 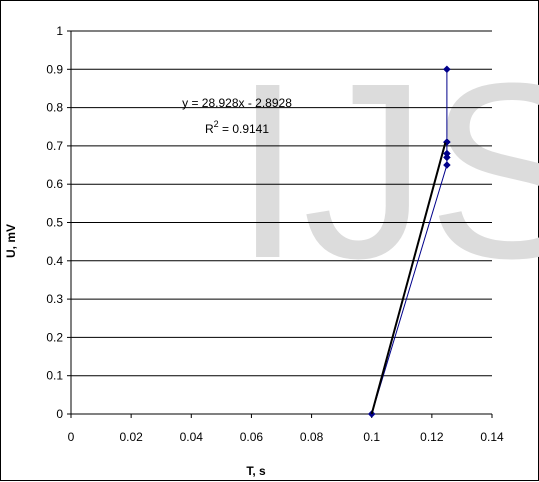 I want to click on x-tick-label-7: 0.14, so click(x=492, y=437).